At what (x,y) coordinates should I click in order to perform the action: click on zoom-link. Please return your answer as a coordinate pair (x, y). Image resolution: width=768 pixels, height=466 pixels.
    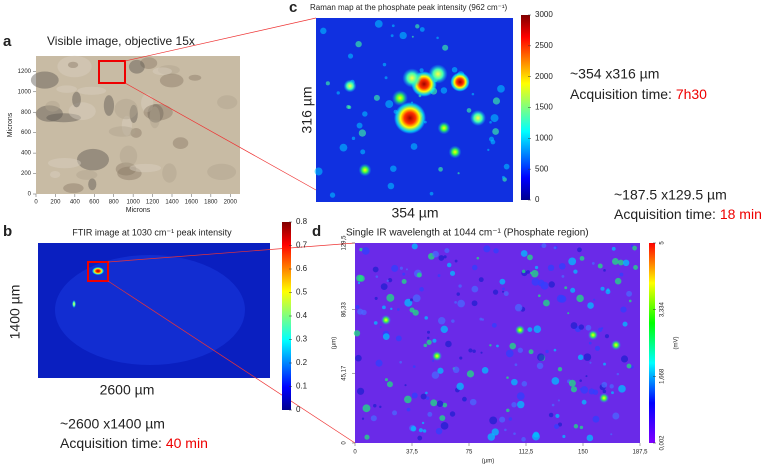
    Looking at the image, I should click on (220, 136).